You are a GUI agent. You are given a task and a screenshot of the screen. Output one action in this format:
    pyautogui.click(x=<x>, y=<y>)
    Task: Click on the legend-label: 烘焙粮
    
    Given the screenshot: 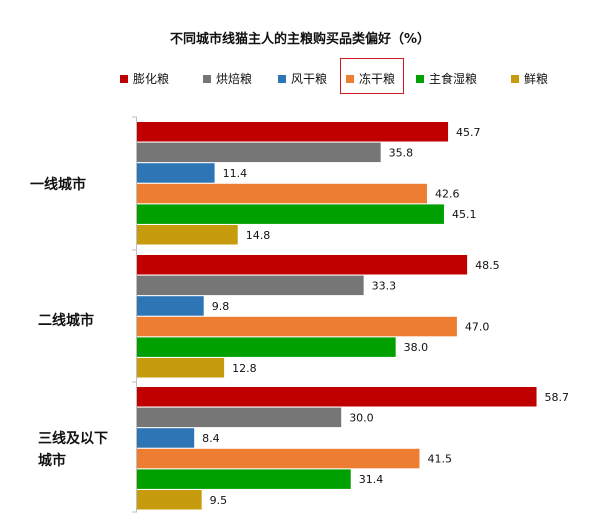 What is the action you would take?
    pyautogui.click(x=234, y=79)
    